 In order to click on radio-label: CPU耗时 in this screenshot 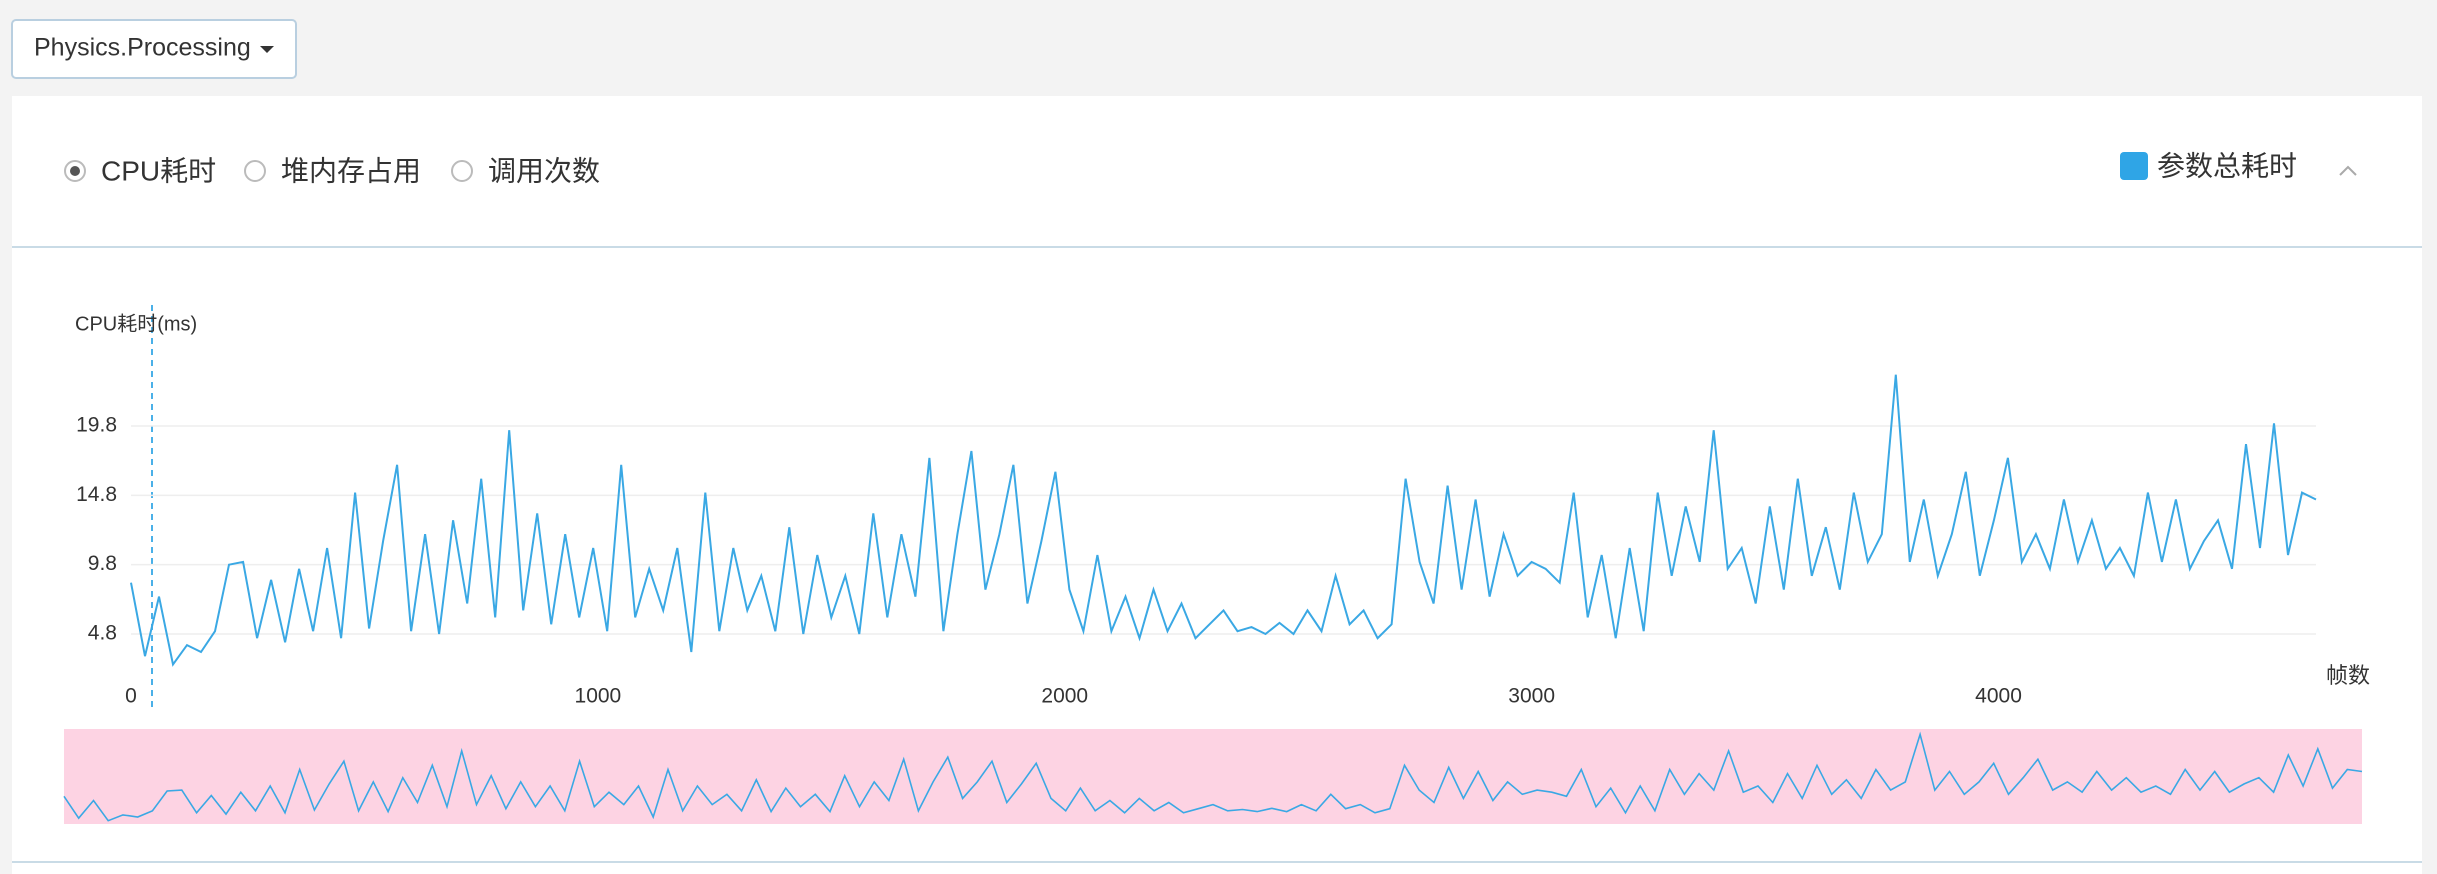, I will do `click(158, 170)`.